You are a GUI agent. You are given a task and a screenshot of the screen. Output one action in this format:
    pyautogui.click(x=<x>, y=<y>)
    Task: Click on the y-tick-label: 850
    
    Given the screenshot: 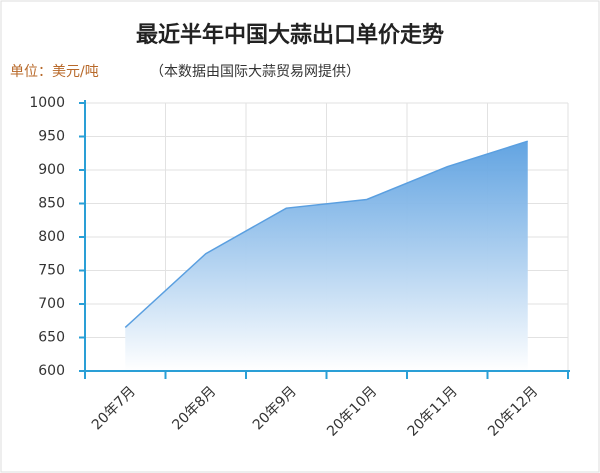 What is the action you would take?
    pyautogui.click(x=51, y=204)
    